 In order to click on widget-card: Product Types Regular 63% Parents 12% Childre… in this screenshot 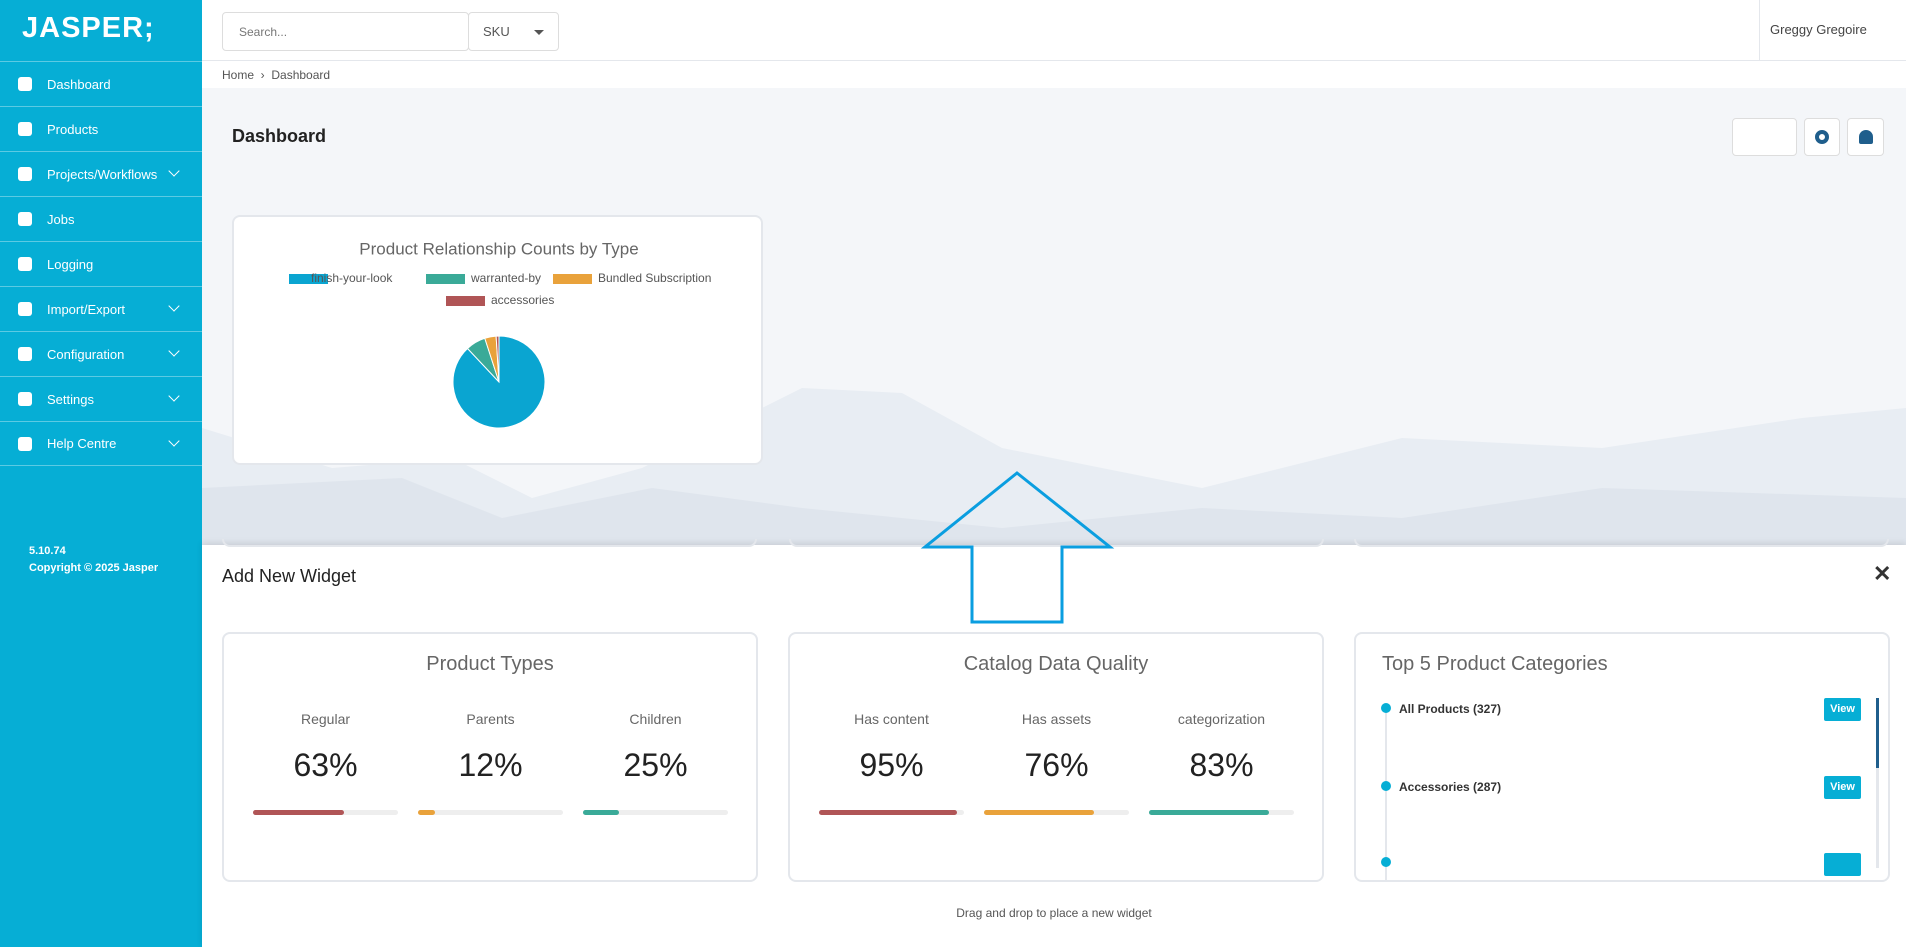, I will do `click(490, 757)`.